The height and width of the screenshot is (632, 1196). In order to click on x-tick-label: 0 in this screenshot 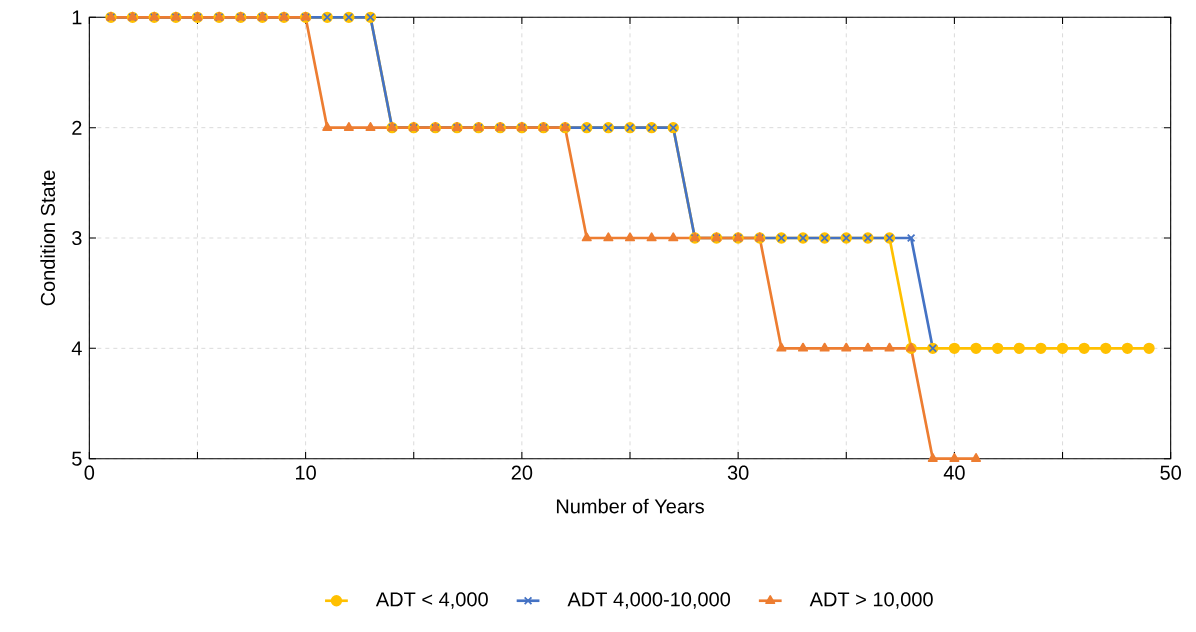, I will do `click(89, 472)`.